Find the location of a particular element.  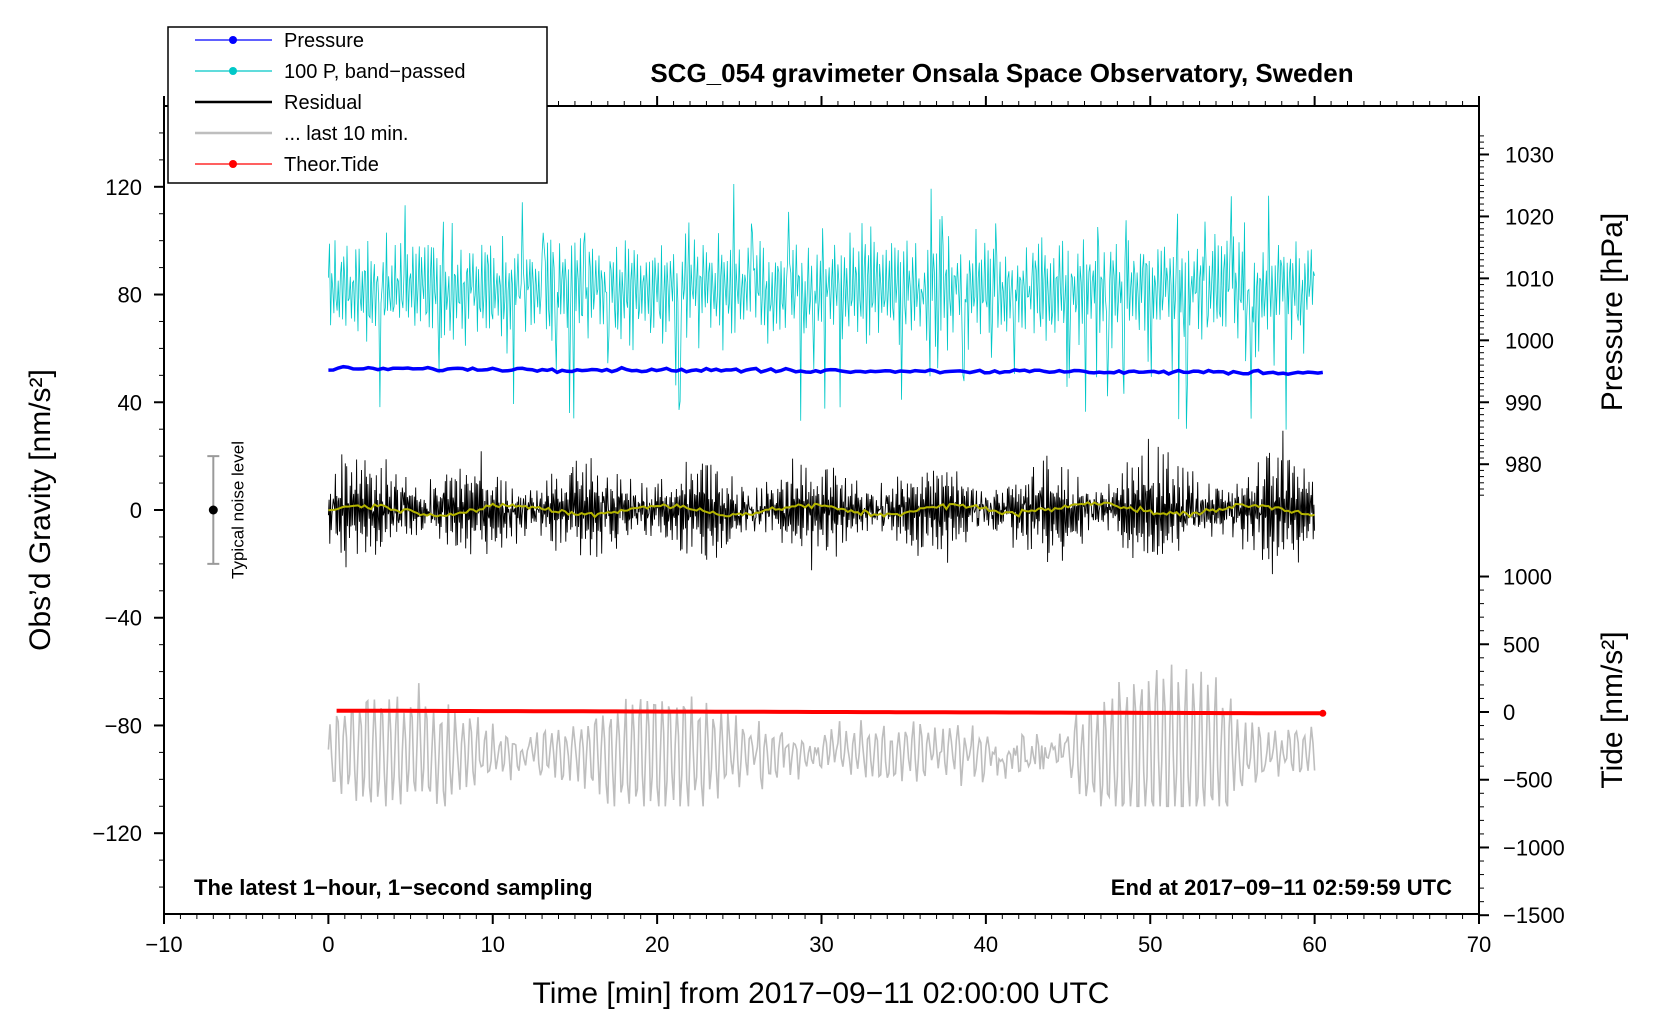

series-last-10-min is located at coordinates (821, 736).